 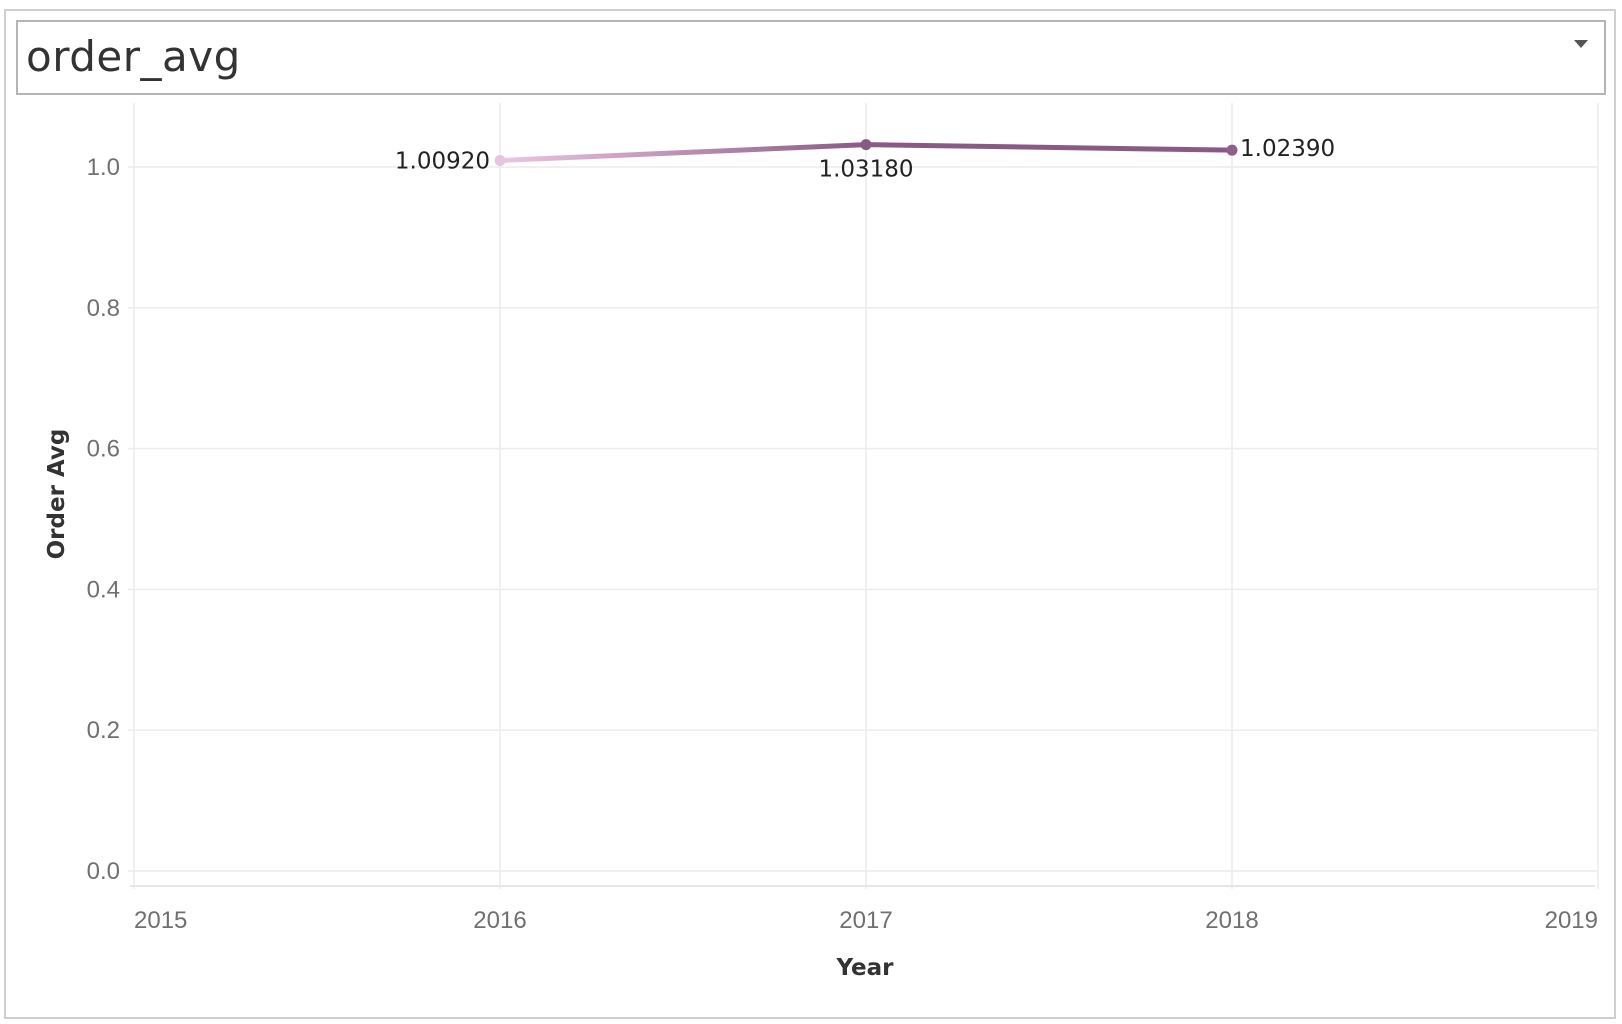 I want to click on measure-dropdown-value: order_avg, so click(x=133, y=56).